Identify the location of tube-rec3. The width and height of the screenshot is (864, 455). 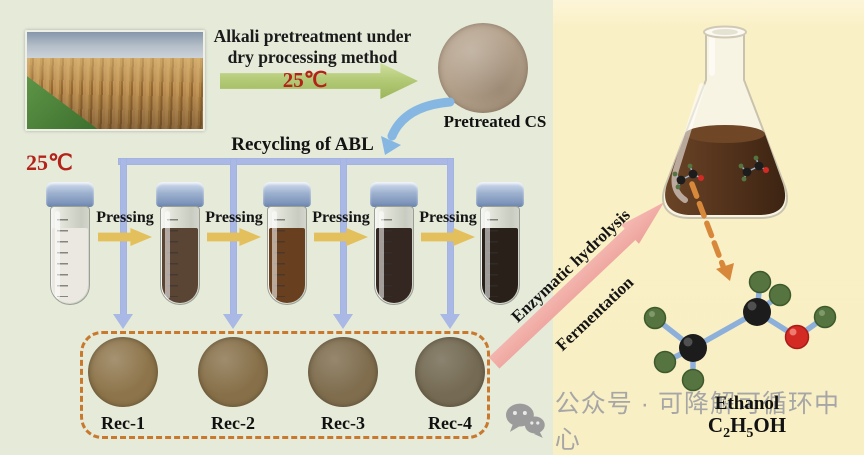
(394, 243).